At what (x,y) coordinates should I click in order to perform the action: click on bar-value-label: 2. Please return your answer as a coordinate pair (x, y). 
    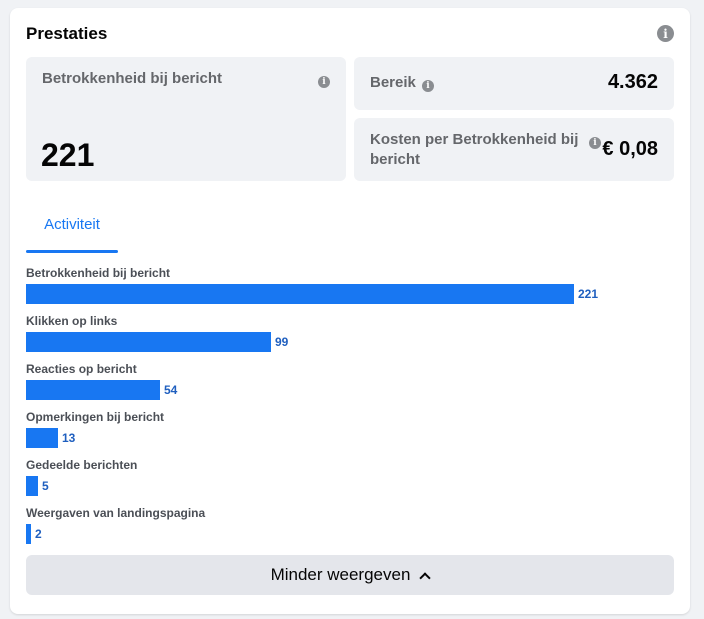
    Looking at the image, I should click on (38, 534).